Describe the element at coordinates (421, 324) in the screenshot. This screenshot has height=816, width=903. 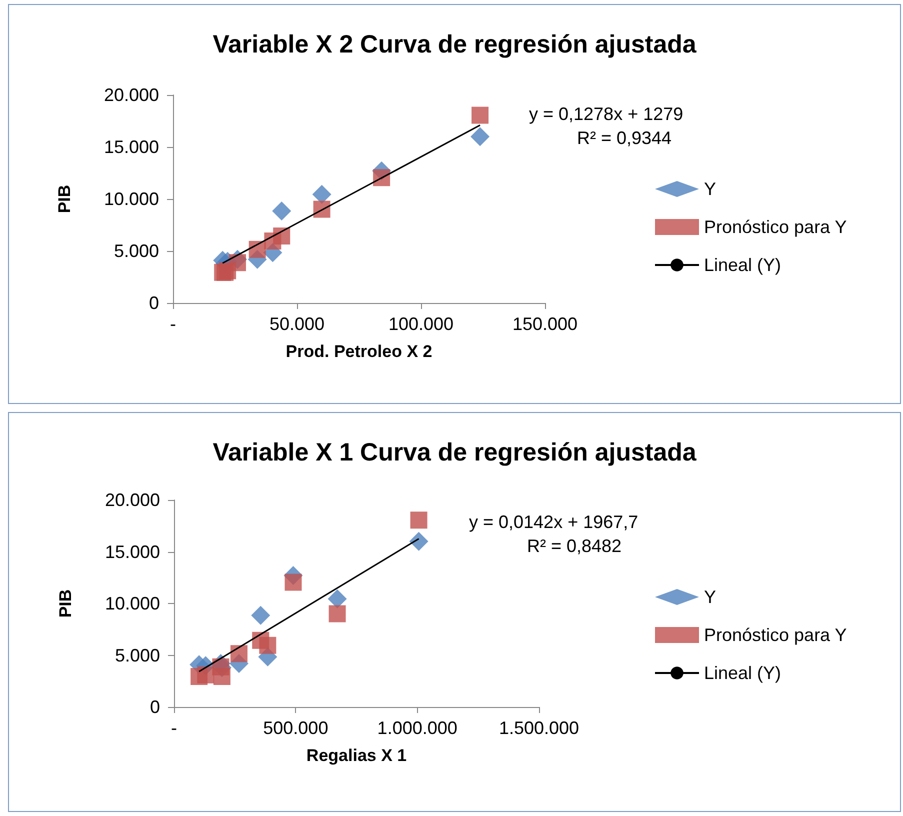
I see `x-tick-label: 100.000` at that location.